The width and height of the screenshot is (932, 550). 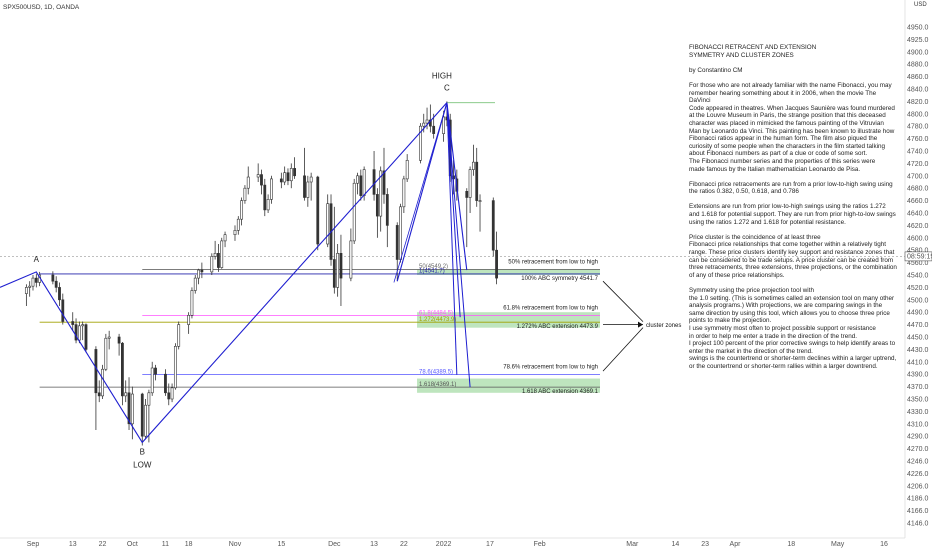 What do you see at coordinates (558, 327) in the screenshot?
I see `fib-level-note: 1.272% ABC extension 4473.9` at bounding box center [558, 327].